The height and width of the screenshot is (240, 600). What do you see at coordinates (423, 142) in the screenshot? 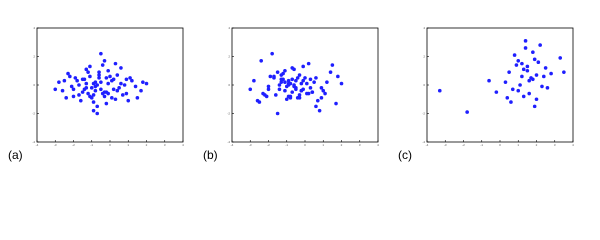
I see `y-tick-label: -4` at bounding box center [423, 142].